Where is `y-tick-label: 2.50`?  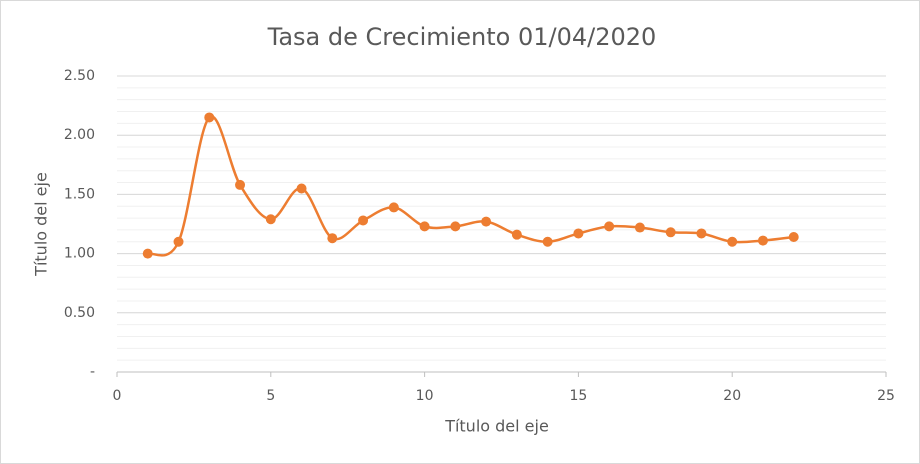
y-tick-label: 2.50 is located at coordinates (79, 76).